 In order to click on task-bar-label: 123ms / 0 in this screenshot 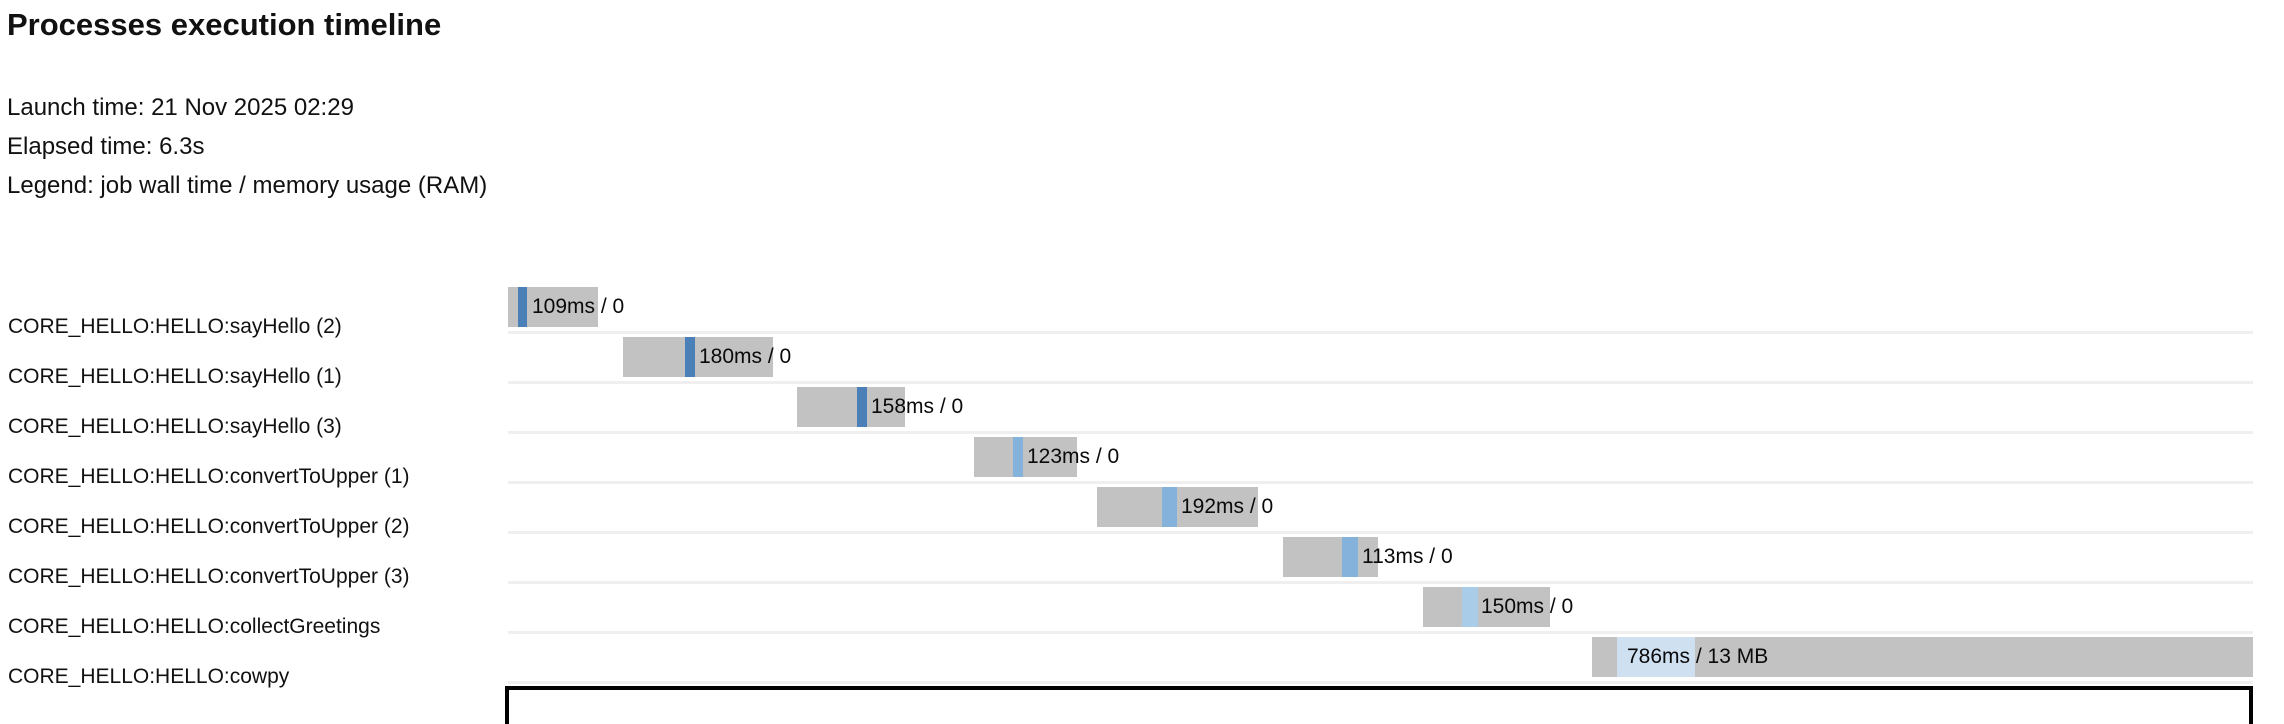, I will do `click(1073, 456)`.